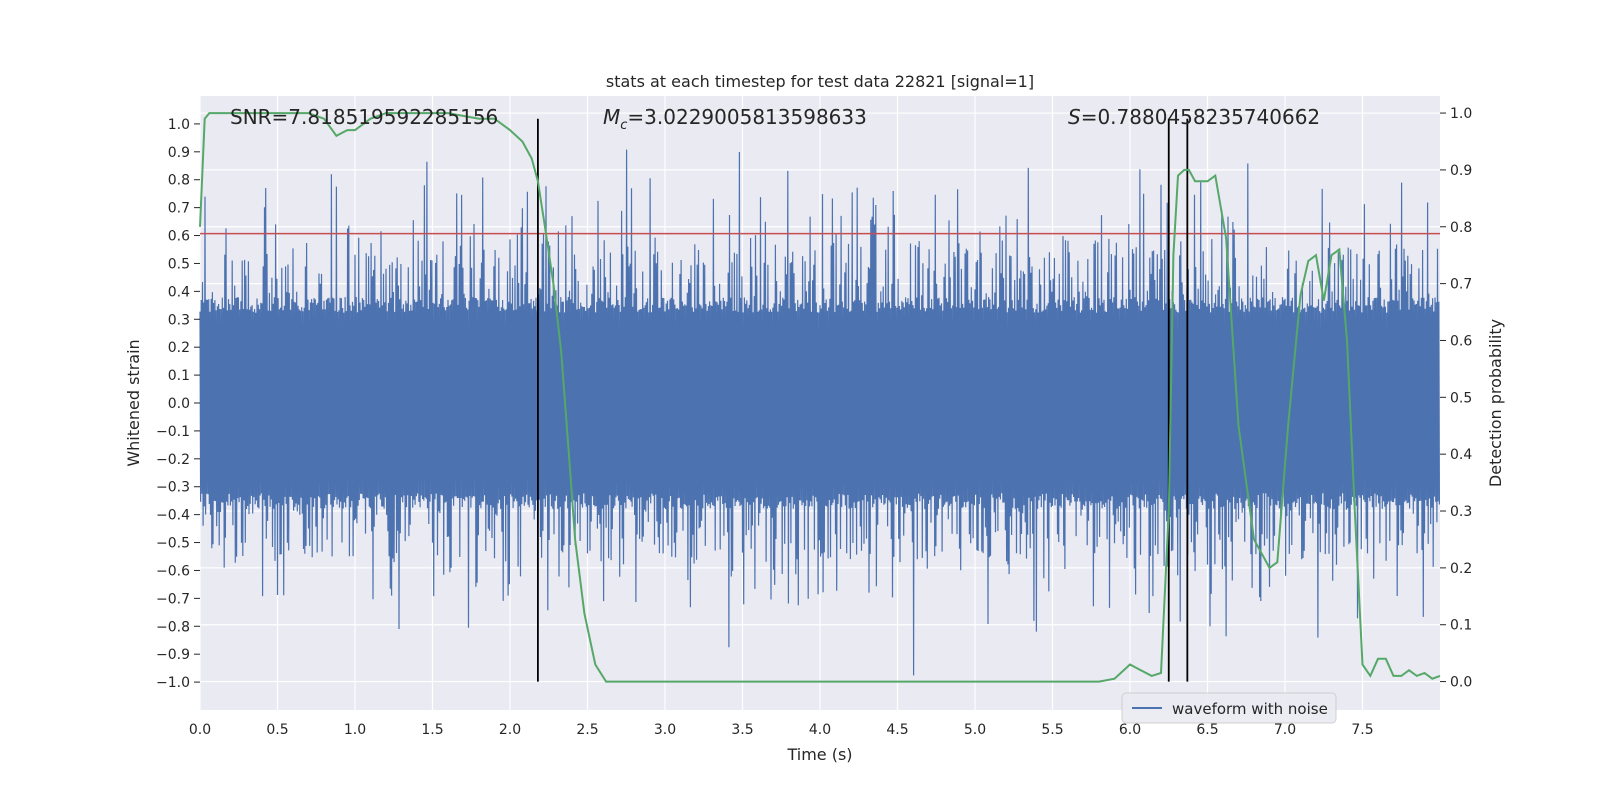  Describe the element at coordinates (179, 376) in the screenshot. I see `left-y-tick-label-9: 0.1` at that location.